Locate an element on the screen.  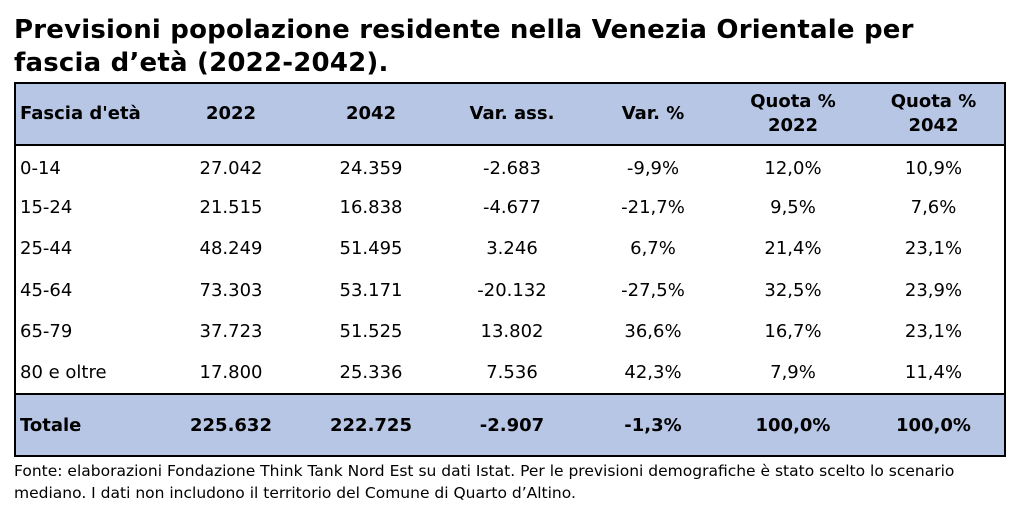
total-cell-label: Totale is located at coordinates (87, 425).